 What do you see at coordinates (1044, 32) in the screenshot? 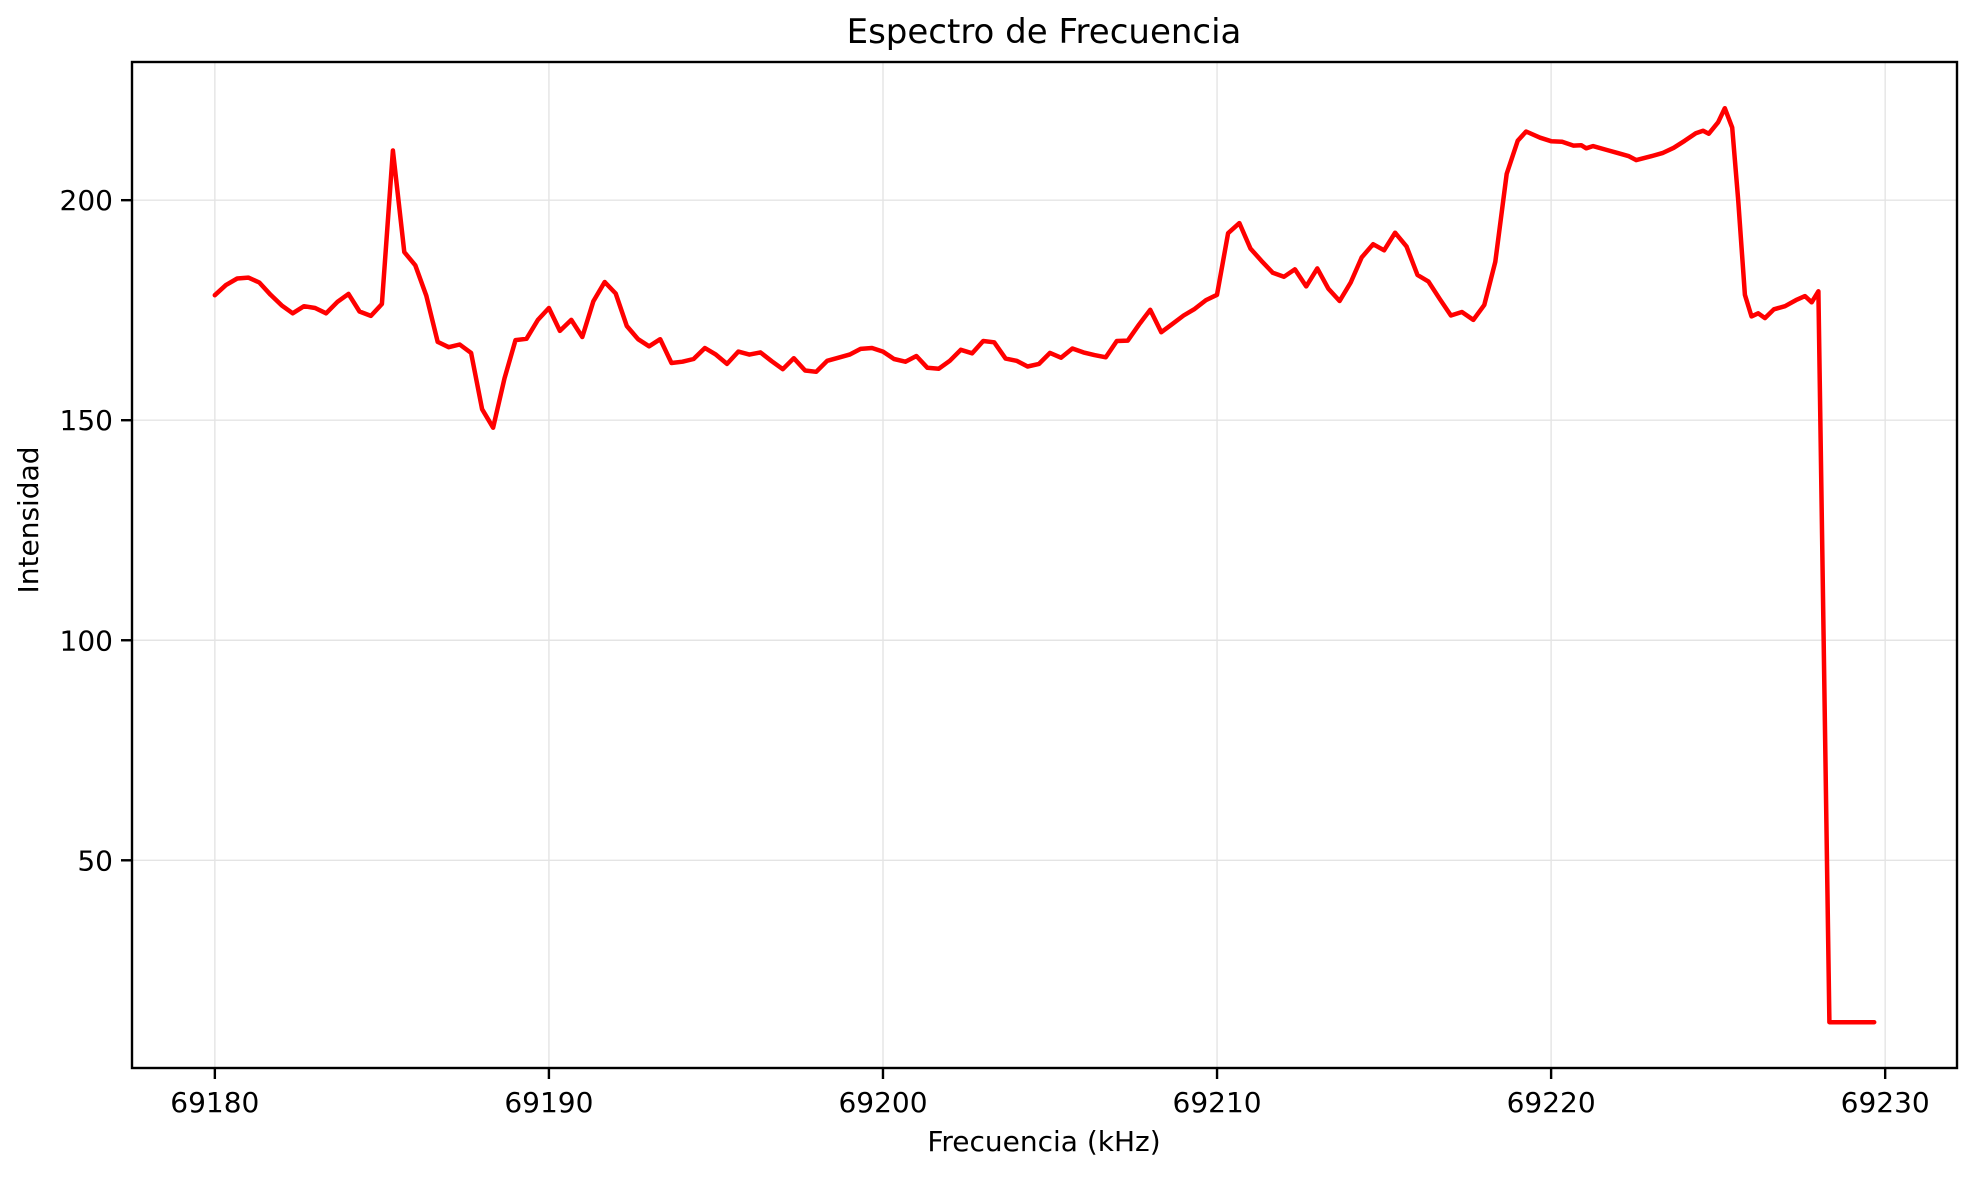
I see `chart-title: Espectro de Frecuencia` at bounding box center [1044, 32].